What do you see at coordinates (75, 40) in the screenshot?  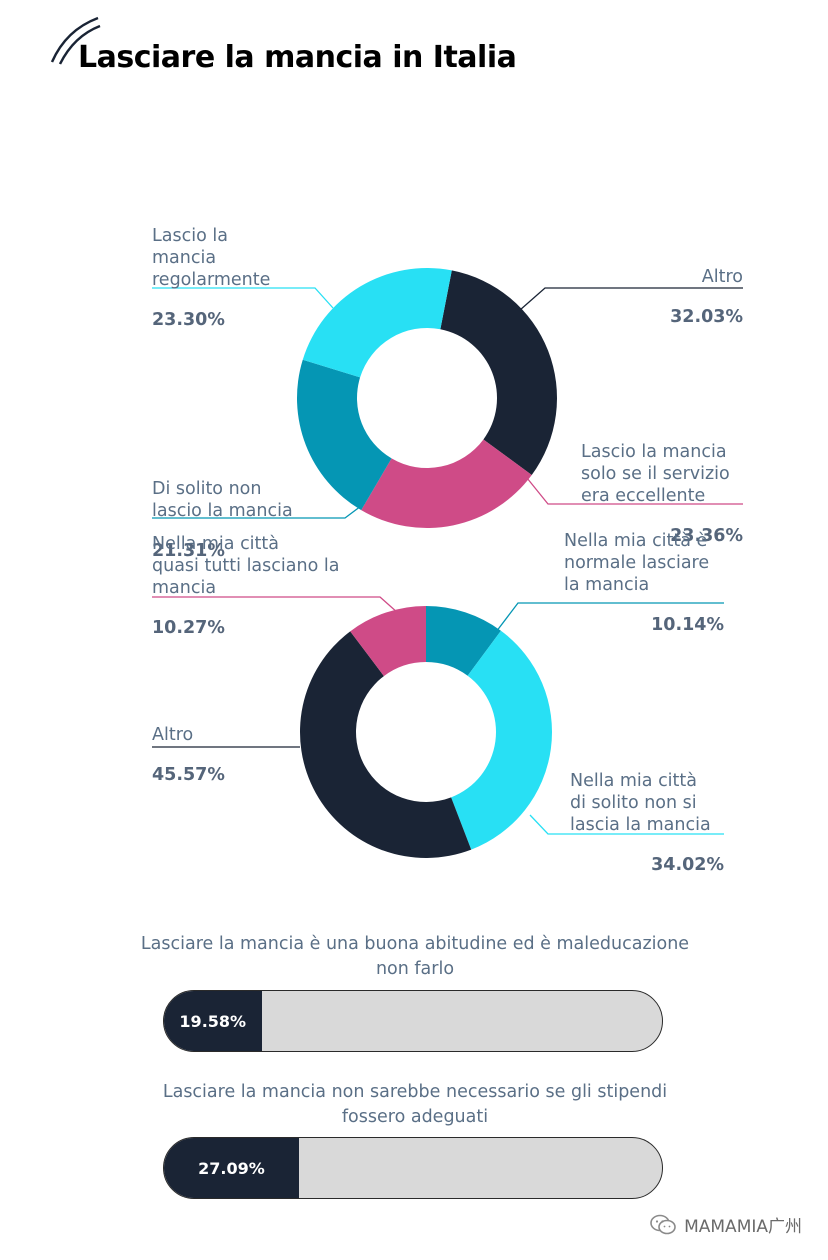 I see `decorative-stroke-icon` at bounding box center [75, 40].